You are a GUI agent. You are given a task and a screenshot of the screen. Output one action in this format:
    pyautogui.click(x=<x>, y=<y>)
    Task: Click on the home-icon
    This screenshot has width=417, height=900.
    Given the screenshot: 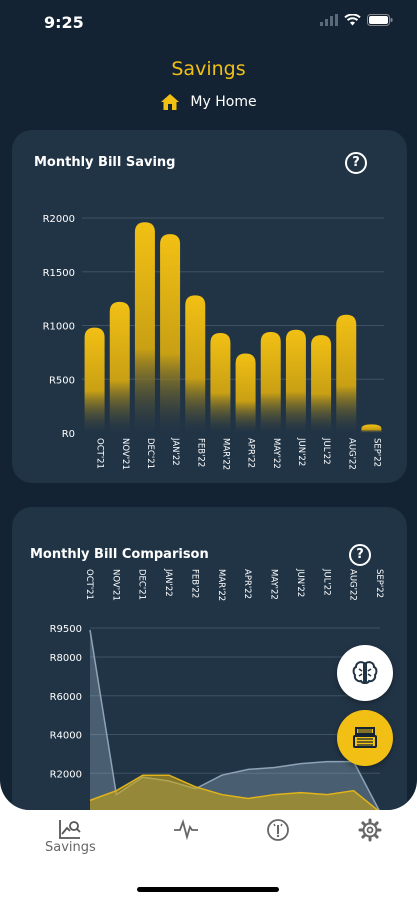 What is the action you would take?
    pyautogui.click(x=170, y=102)
    